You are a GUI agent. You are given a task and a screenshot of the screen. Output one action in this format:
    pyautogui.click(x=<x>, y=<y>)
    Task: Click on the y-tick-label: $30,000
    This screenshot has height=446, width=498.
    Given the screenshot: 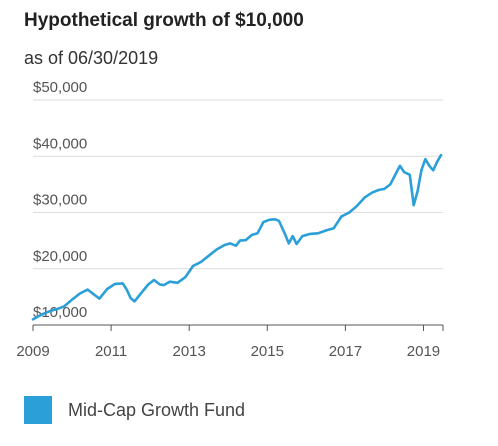 What is the action you would take?
    pyautogui.click(x=60, y=200)
    